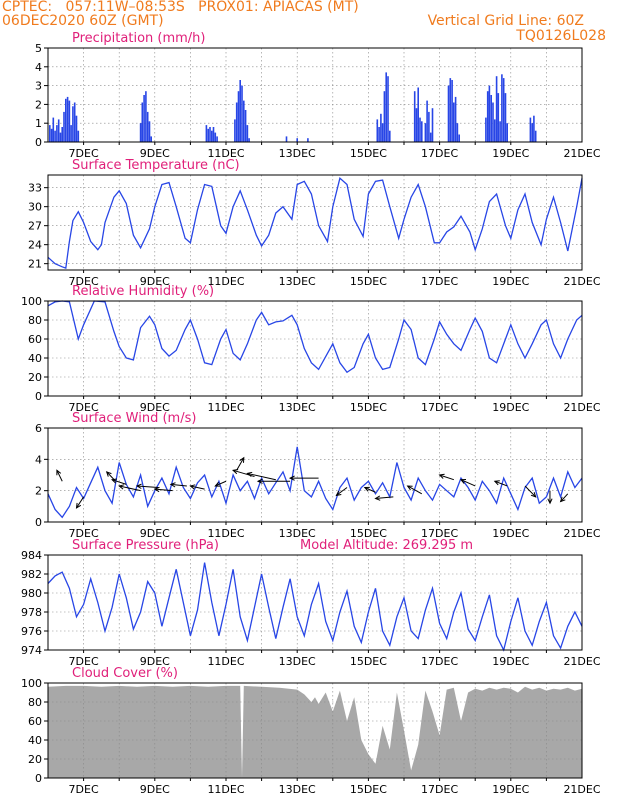 Image resolution: width=618 pixels, height=800 pixels. What do you see at coordinates (155, 533) in the screenshot?
I see `wind-x-tick-label: 9DEC` at bounding box center [155, 533].